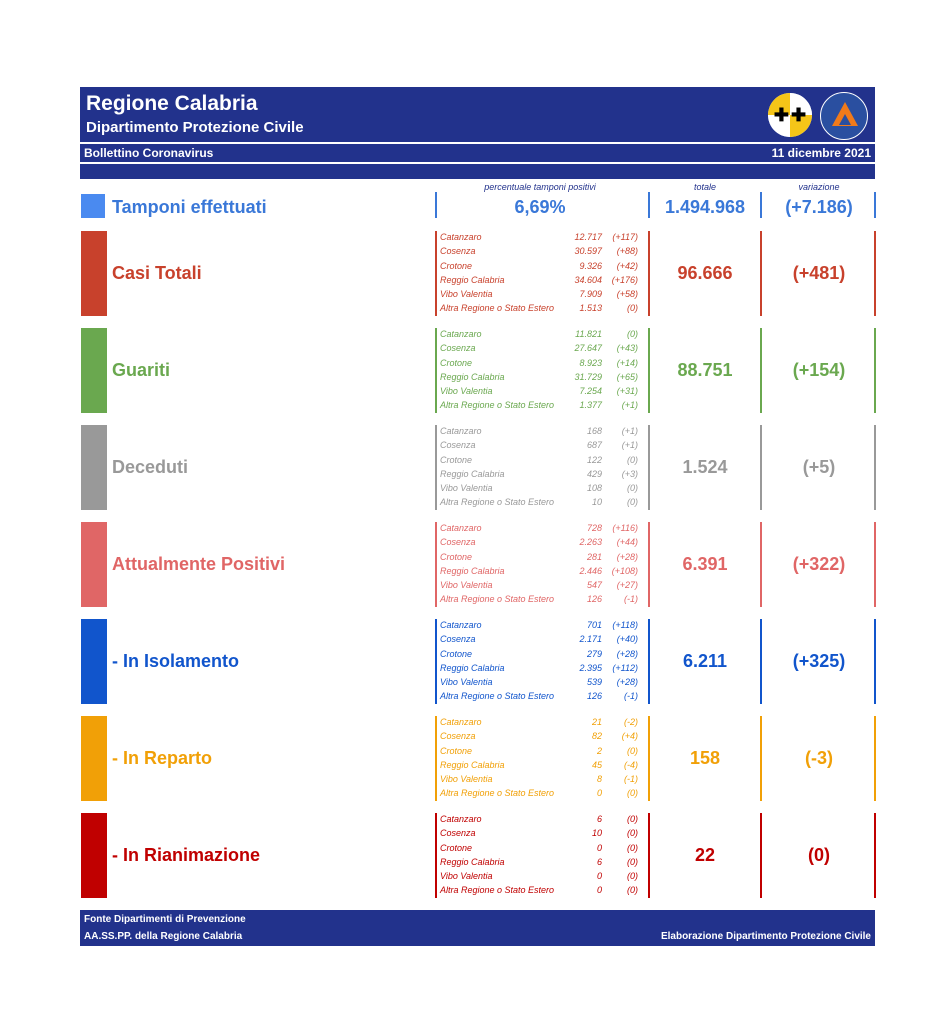 Image resolution: width=932 pixels, height=1024 pixels. I want to click on province-row: Crotone 281 (+28), so click(544, 557).